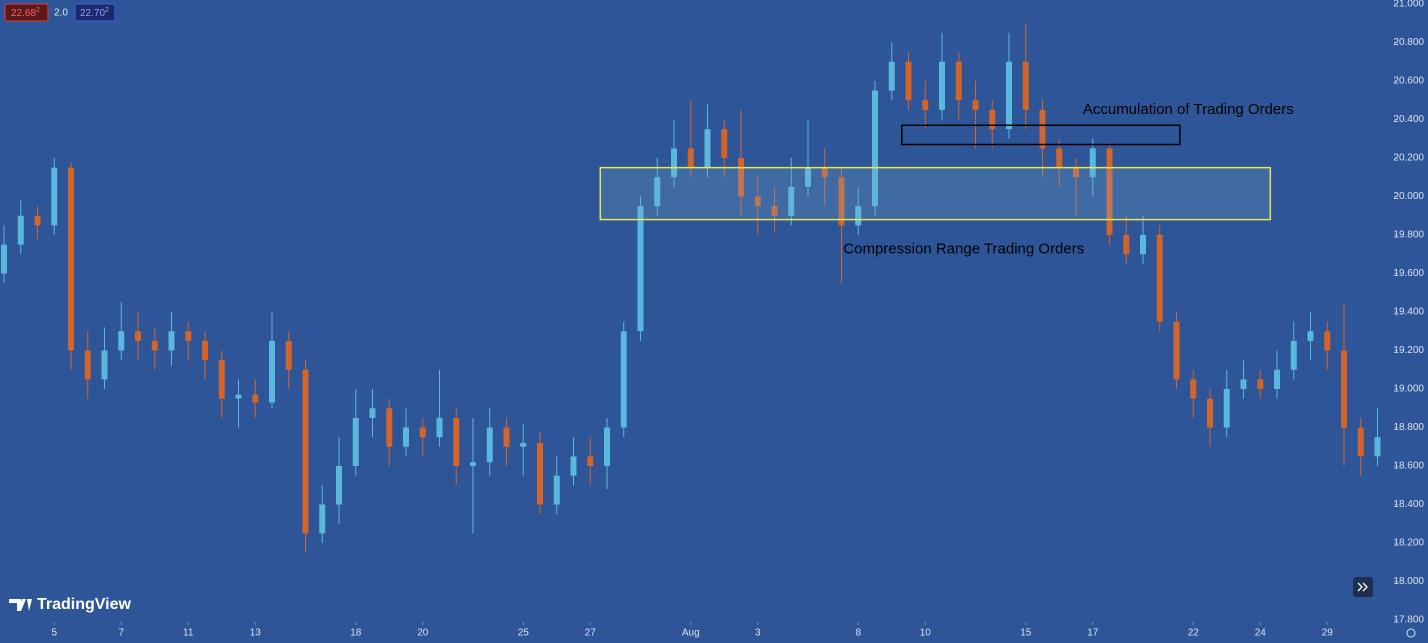 The height and width of the screenshot is (643, 1428). Describe the element at coordinates (1408, 504) in the screenshot. I see `y-tick-label: 18.400` at that location.